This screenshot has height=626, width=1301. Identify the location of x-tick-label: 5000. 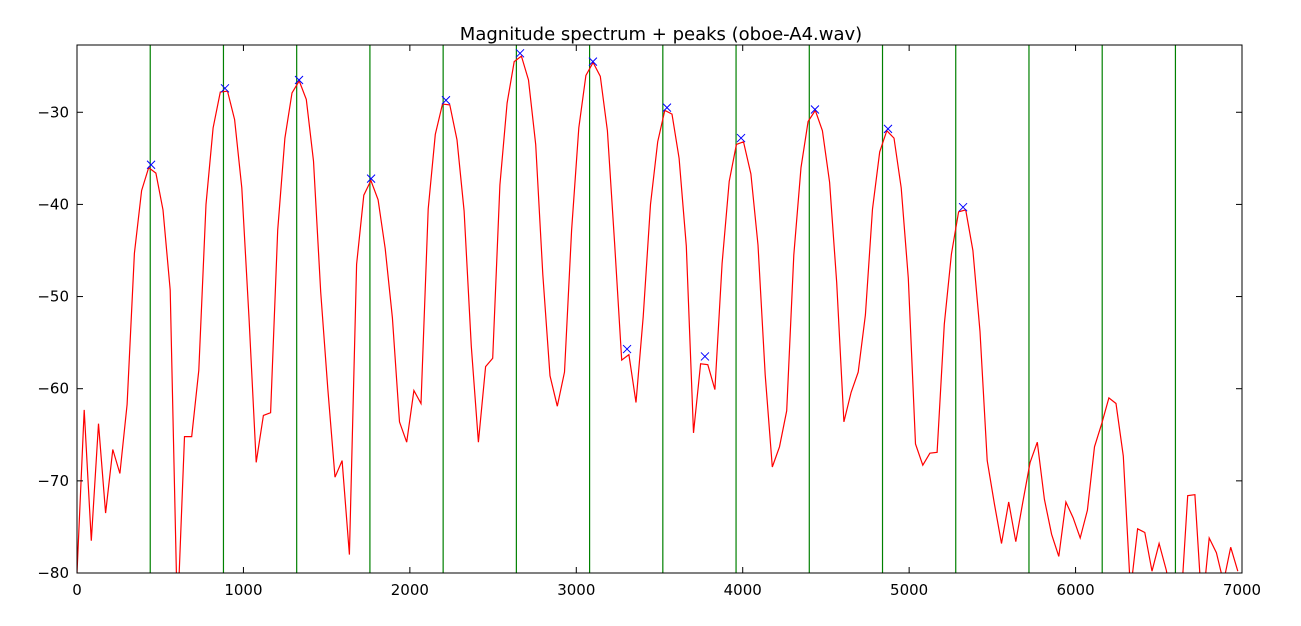
(909, 590).